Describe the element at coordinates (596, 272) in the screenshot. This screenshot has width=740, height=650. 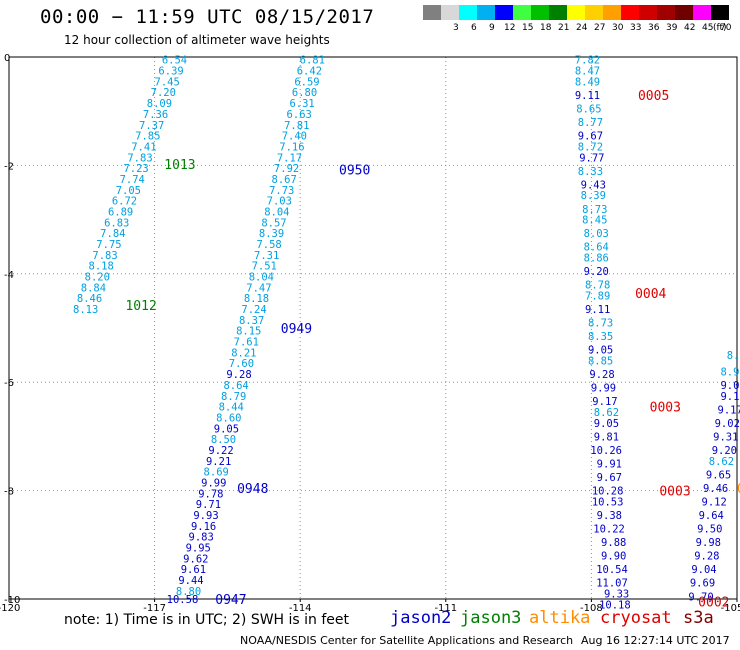
I see `wave-height-value: 9.20` at that location.